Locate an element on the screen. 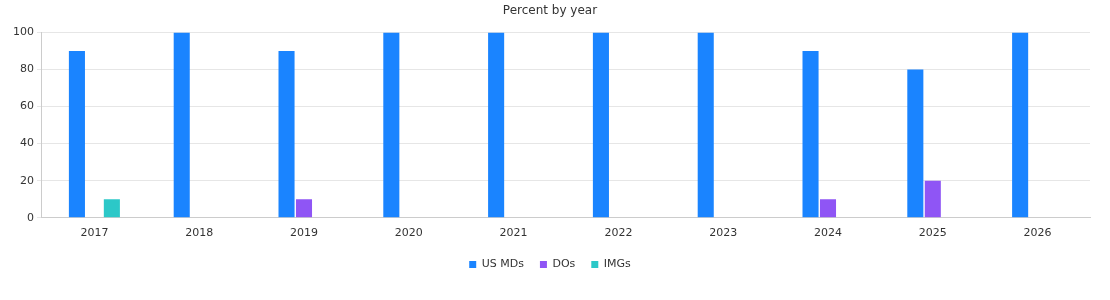 Image resolution: width=1110 pixels, height=300 pixels. y-tick-label: 80 is located at coordinates (27, 69).